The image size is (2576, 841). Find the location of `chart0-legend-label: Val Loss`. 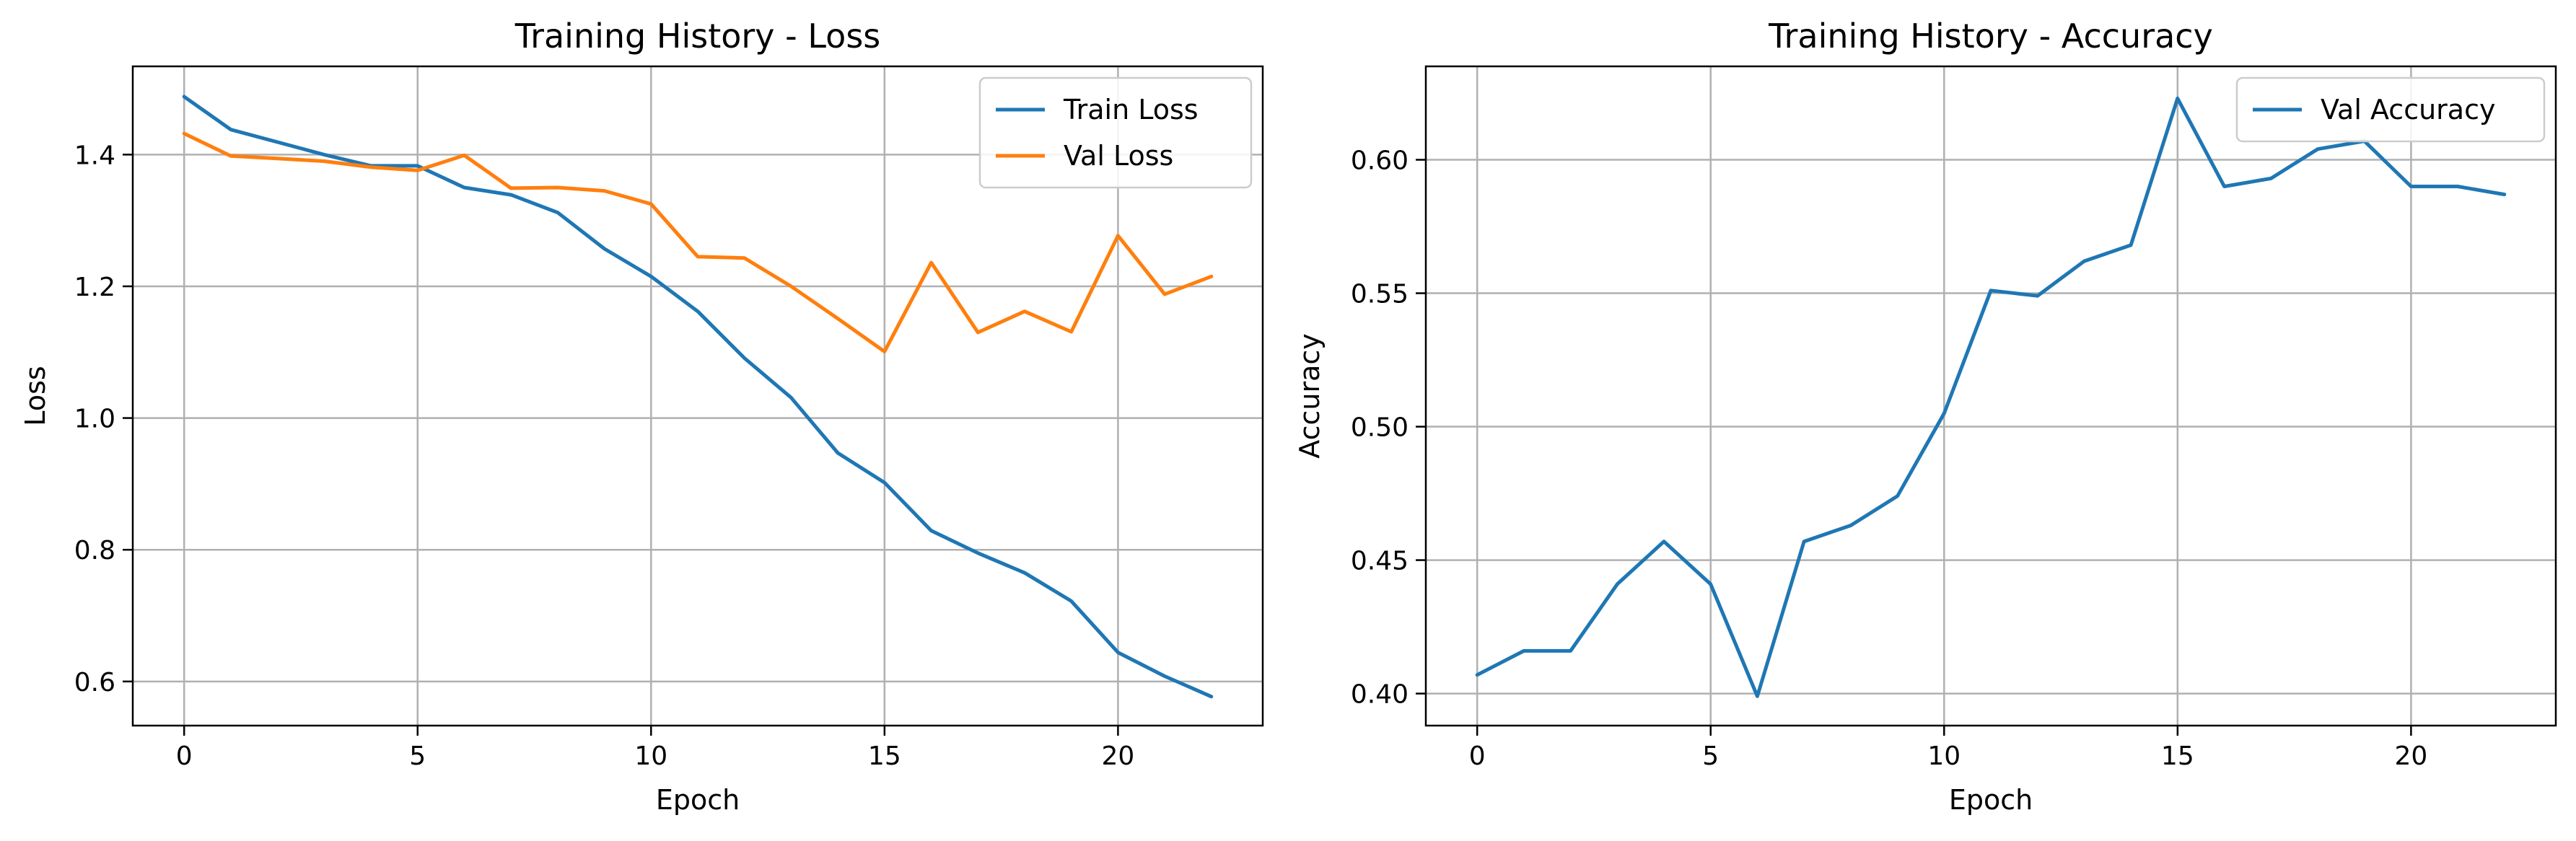

chart0-legend-label: Val Loss is located at coordinates (1118, 156).